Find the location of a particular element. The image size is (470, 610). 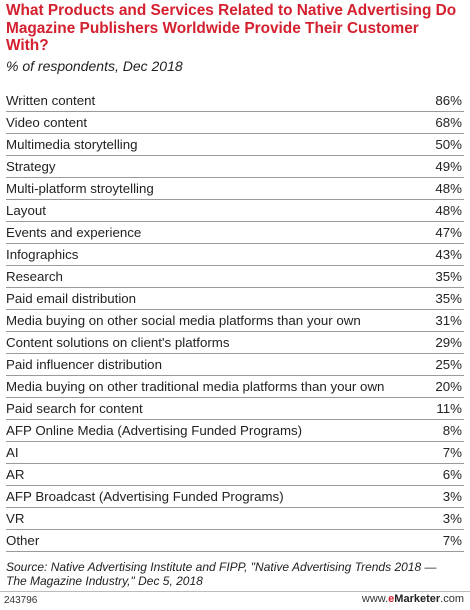

row-label: VR is located at coordinates (15, 518).